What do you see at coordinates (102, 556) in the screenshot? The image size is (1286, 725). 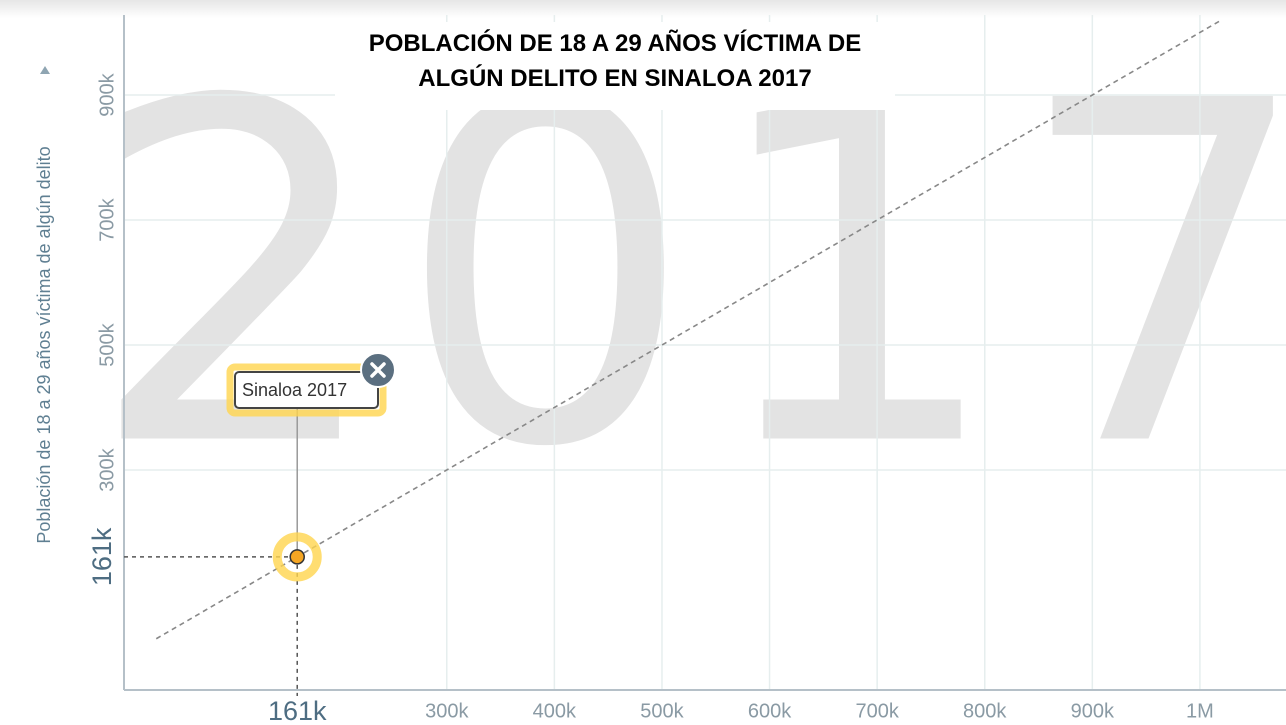 I see `y-highlight-label: 161k` at bounding box center [102, 556].